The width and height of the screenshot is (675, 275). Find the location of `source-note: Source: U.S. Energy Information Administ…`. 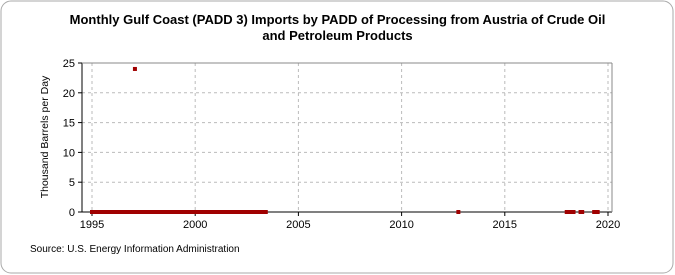

source-note: Source: U.S. Energy Information Administ… is located at coordinates (135, 249).